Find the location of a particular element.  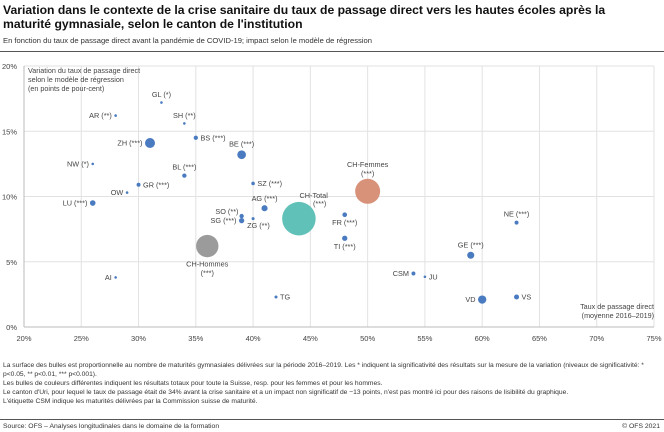

bubble-gl is located at coordinates (161, 102).